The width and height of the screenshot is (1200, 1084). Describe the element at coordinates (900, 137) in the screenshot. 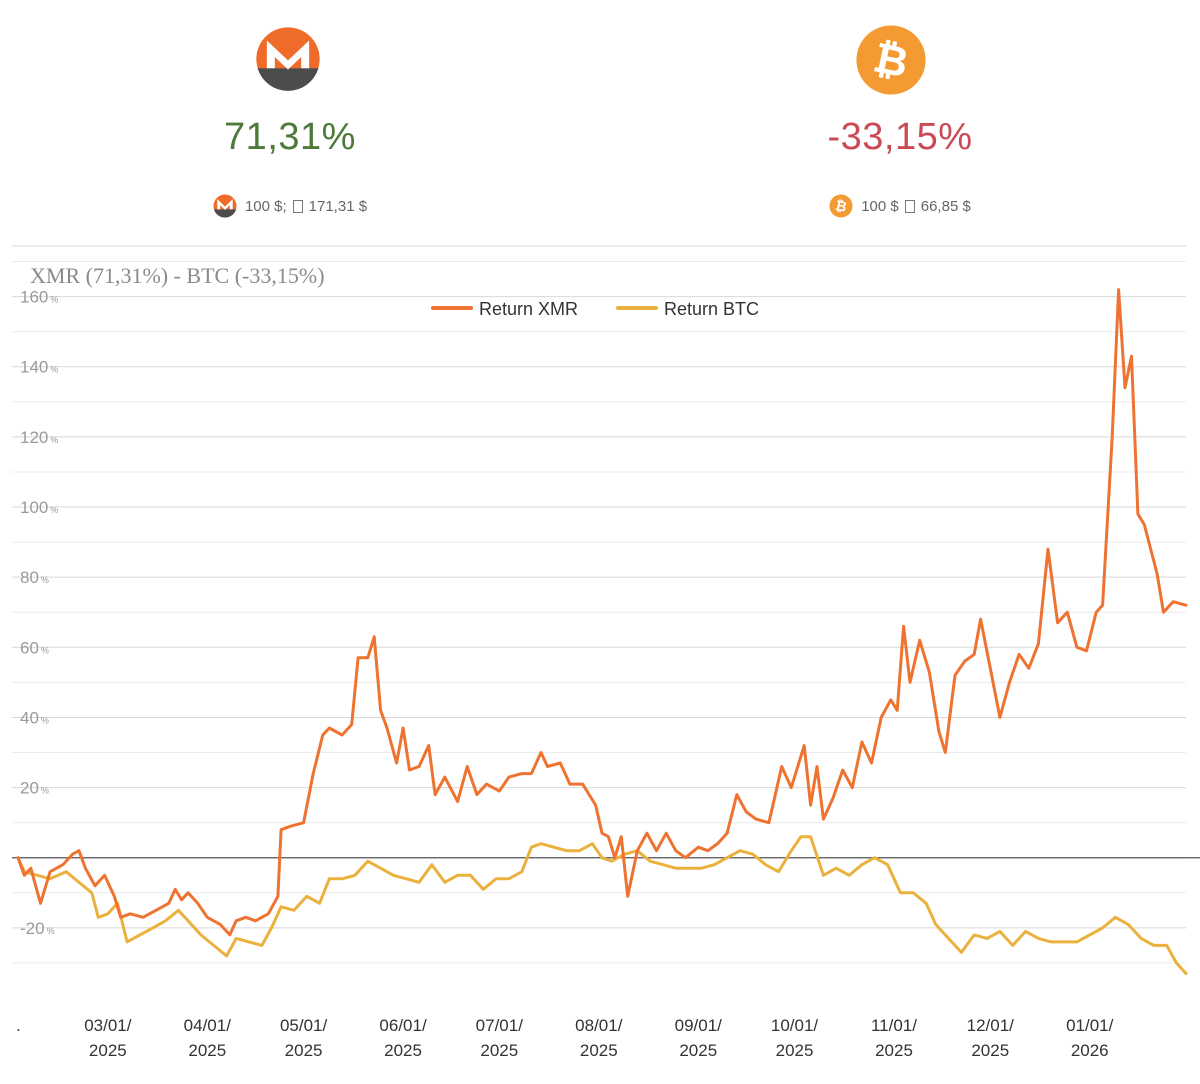

I see `btc-return-percent: -33,15%` at that location.